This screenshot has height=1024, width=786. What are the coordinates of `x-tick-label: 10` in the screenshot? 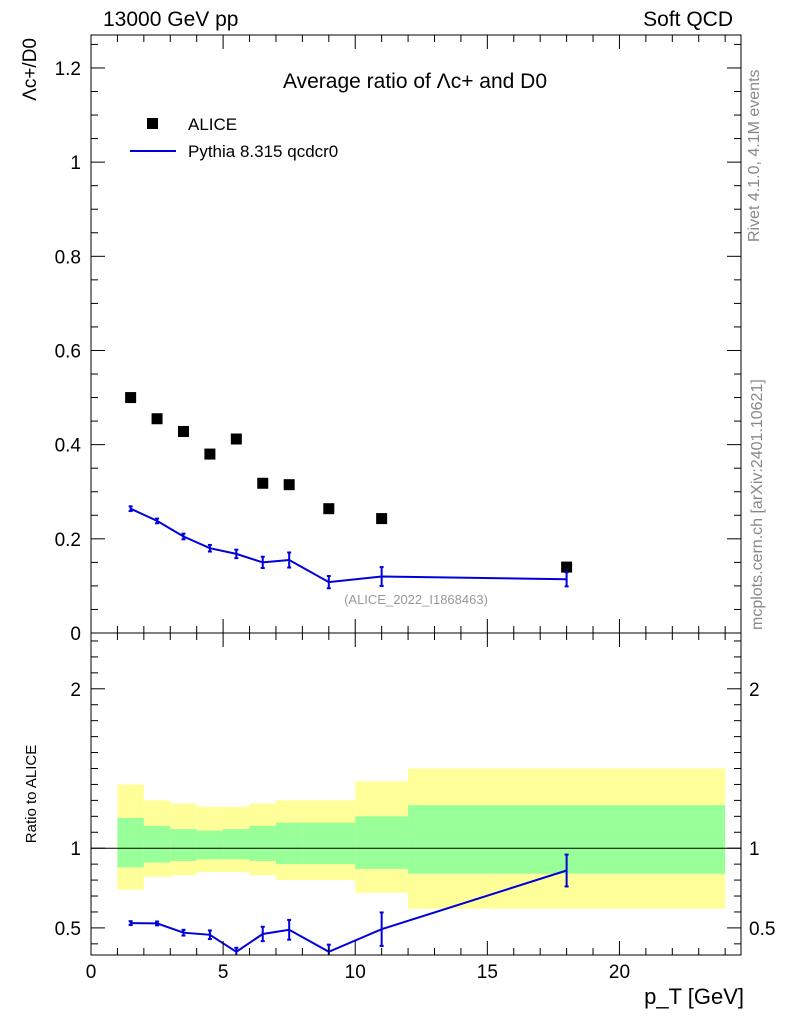 It's located at (355, 972).